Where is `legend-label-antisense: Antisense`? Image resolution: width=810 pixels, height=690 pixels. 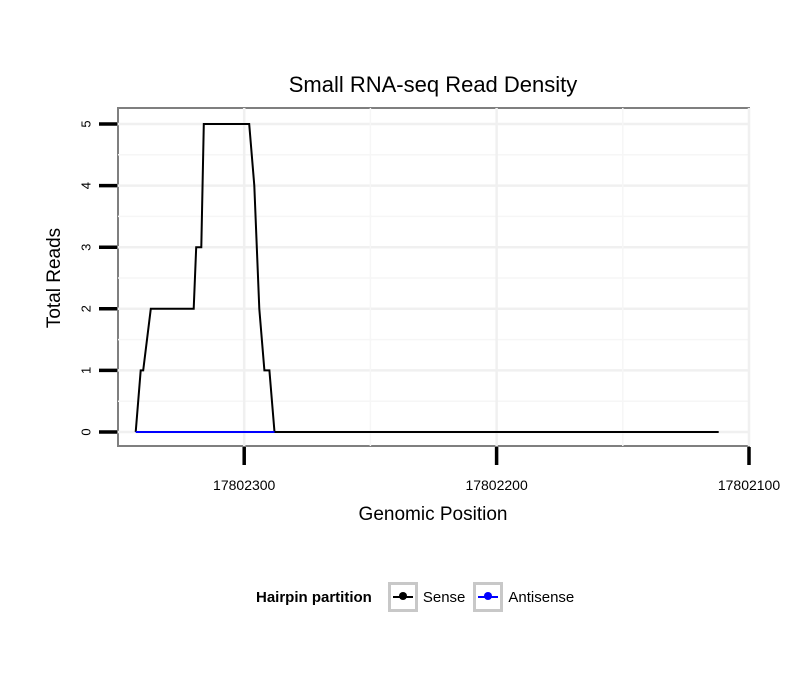 legend-label-antisense: Antisense is located at coordinates (541, 597).